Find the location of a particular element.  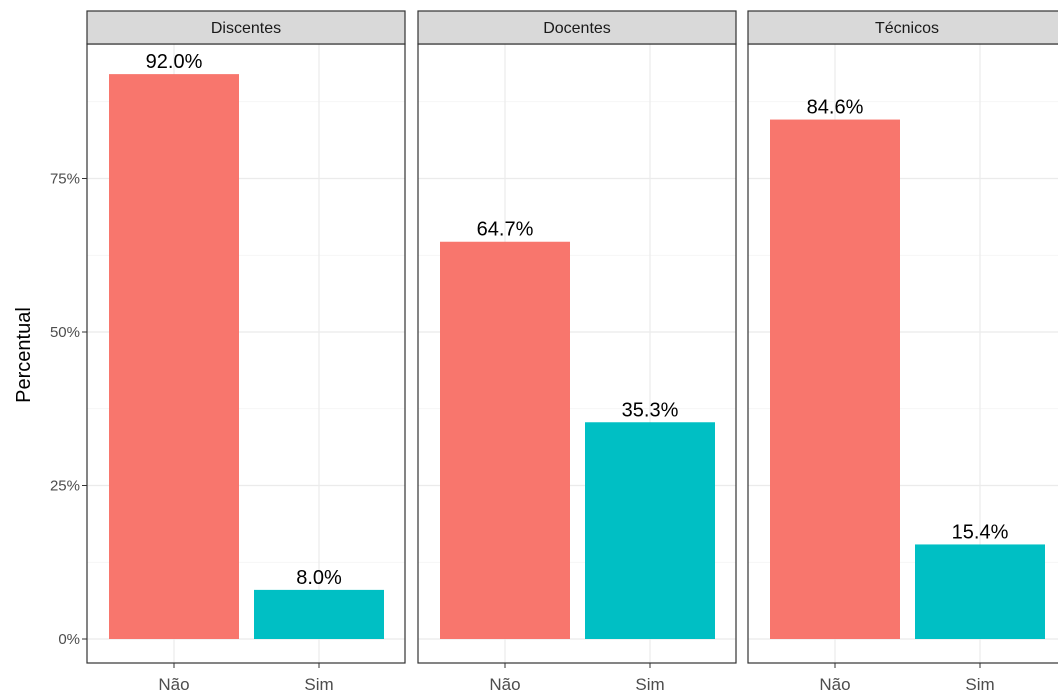

bar-value-label: 15.4% is located at coordinates (980, 532).